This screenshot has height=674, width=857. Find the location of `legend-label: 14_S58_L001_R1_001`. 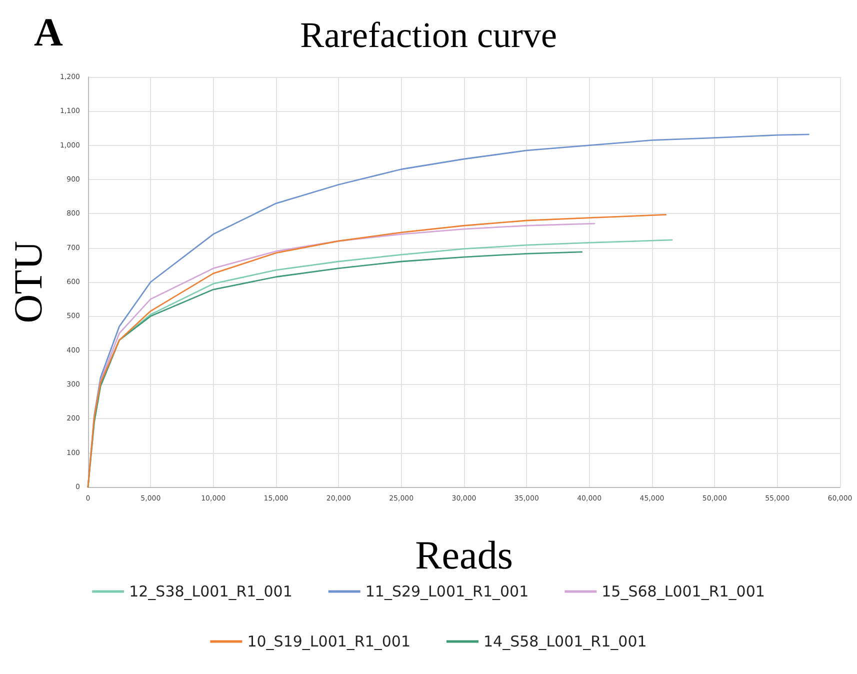

legend-label: 14_S58_L001_R1_001 is located at coordinates (565, 641).